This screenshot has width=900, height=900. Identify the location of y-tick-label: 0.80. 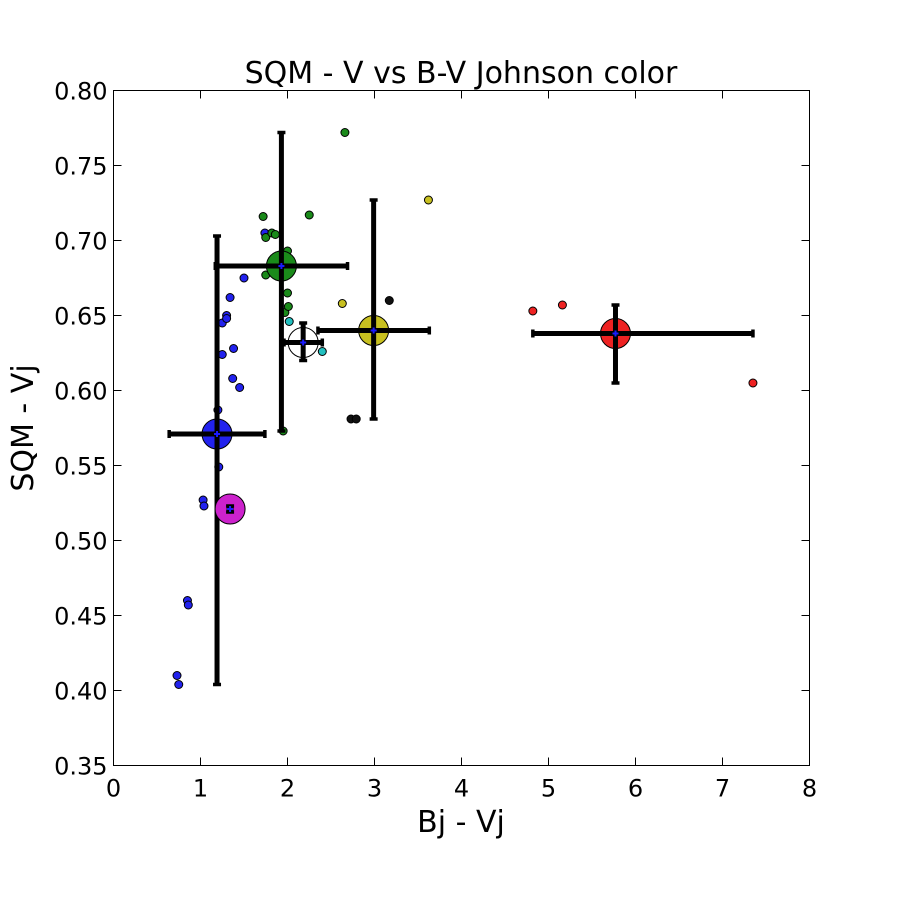
(80, 92).